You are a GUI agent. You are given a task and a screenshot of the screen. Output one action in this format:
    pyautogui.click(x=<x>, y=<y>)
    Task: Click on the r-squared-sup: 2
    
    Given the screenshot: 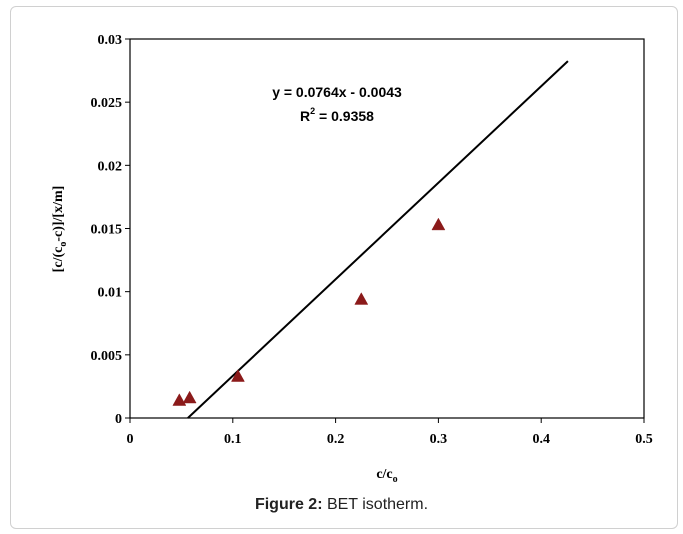 What is the action you would take?
    pyautogui.click(x=312, y=111)
    